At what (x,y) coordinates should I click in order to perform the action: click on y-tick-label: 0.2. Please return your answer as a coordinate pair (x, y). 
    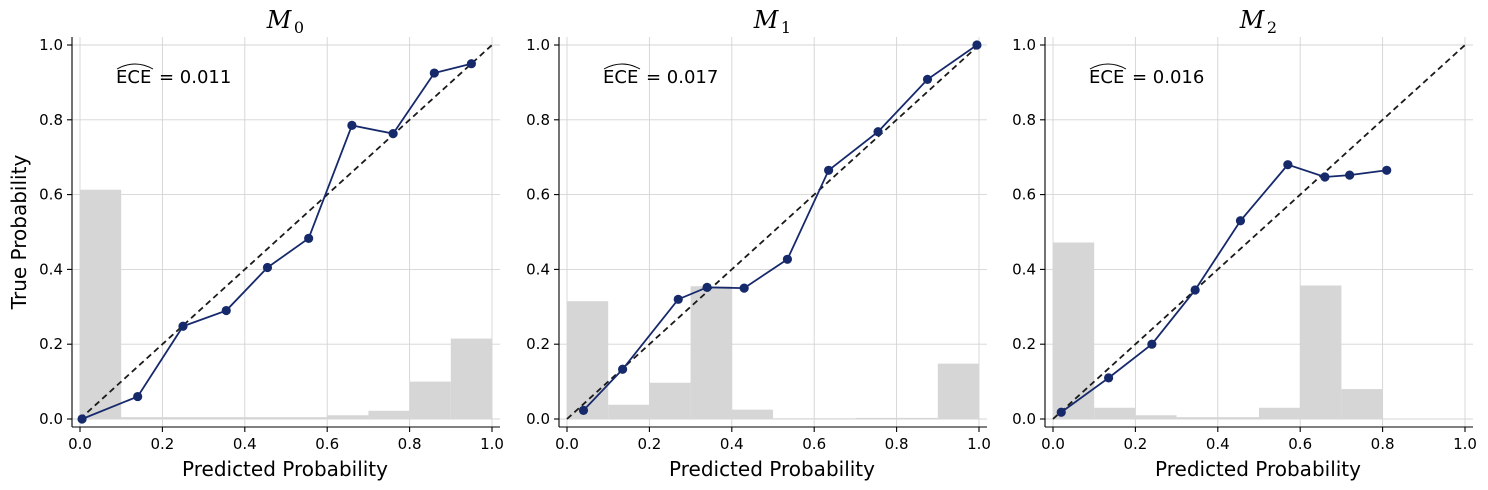
    Looking at the image, I should click on (1024, 344).